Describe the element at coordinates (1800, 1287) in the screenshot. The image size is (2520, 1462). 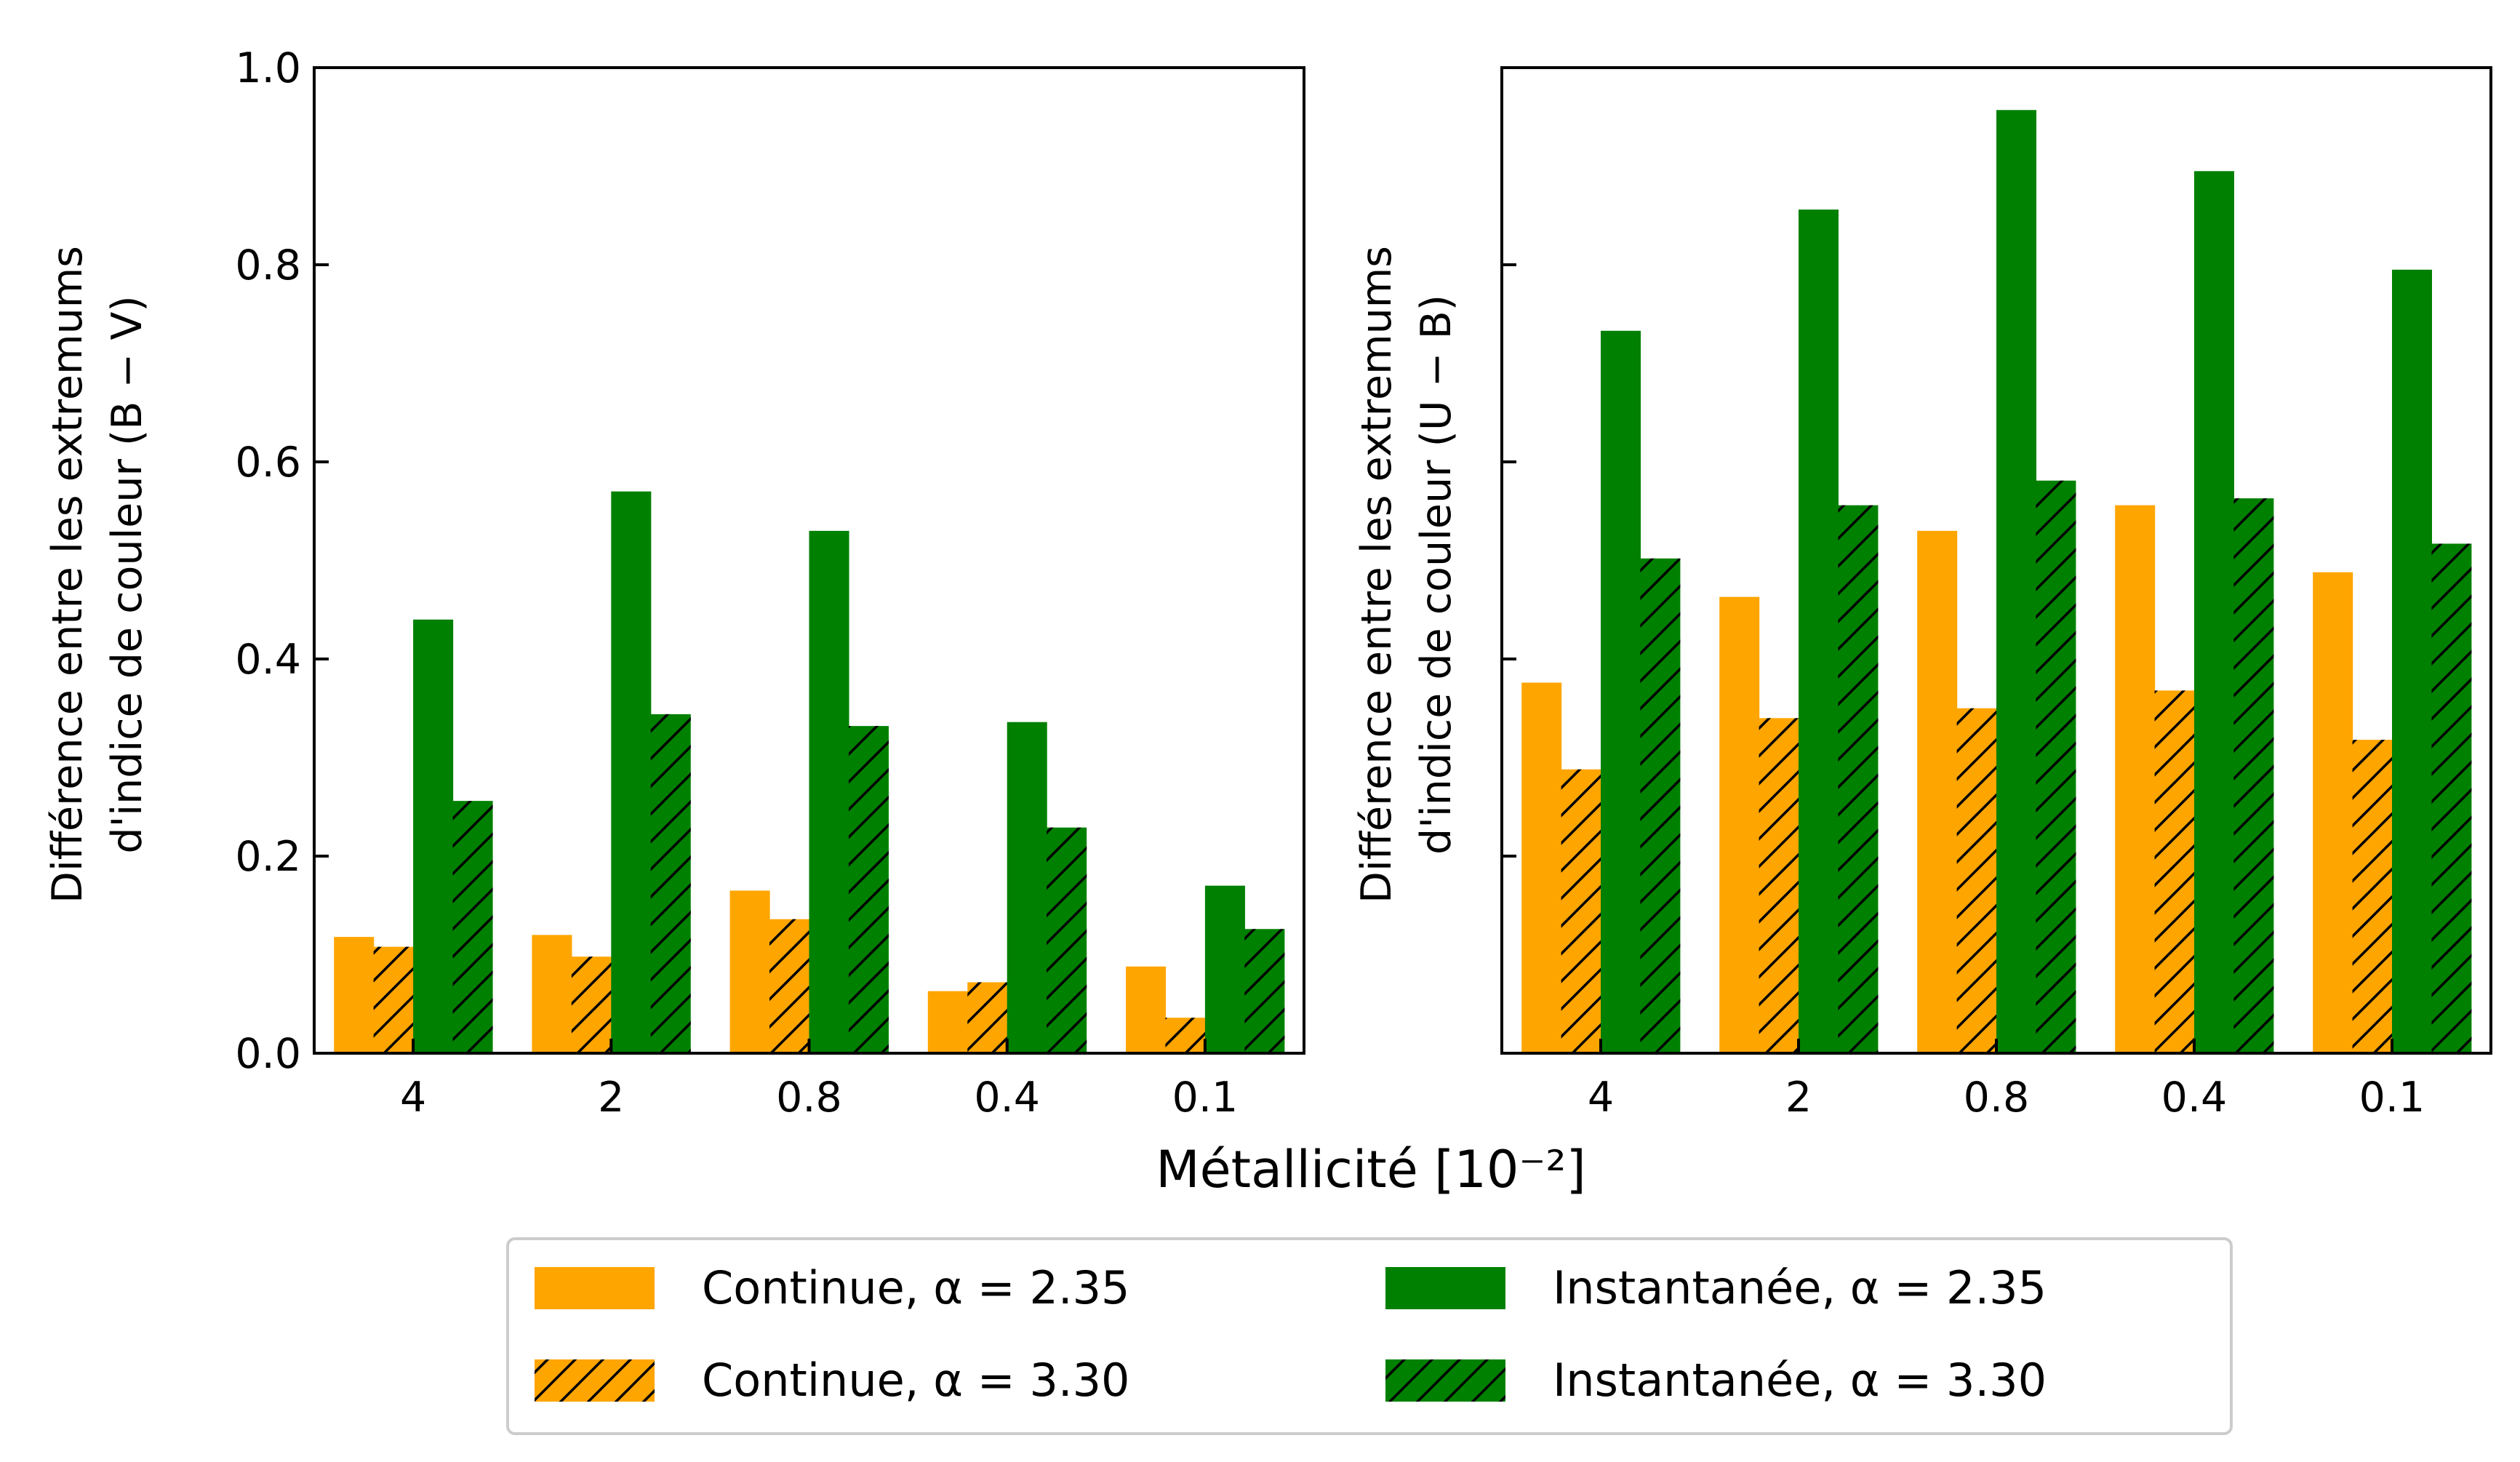
I see `legend-label-2: Instantanée, α = 2.35` at that location.